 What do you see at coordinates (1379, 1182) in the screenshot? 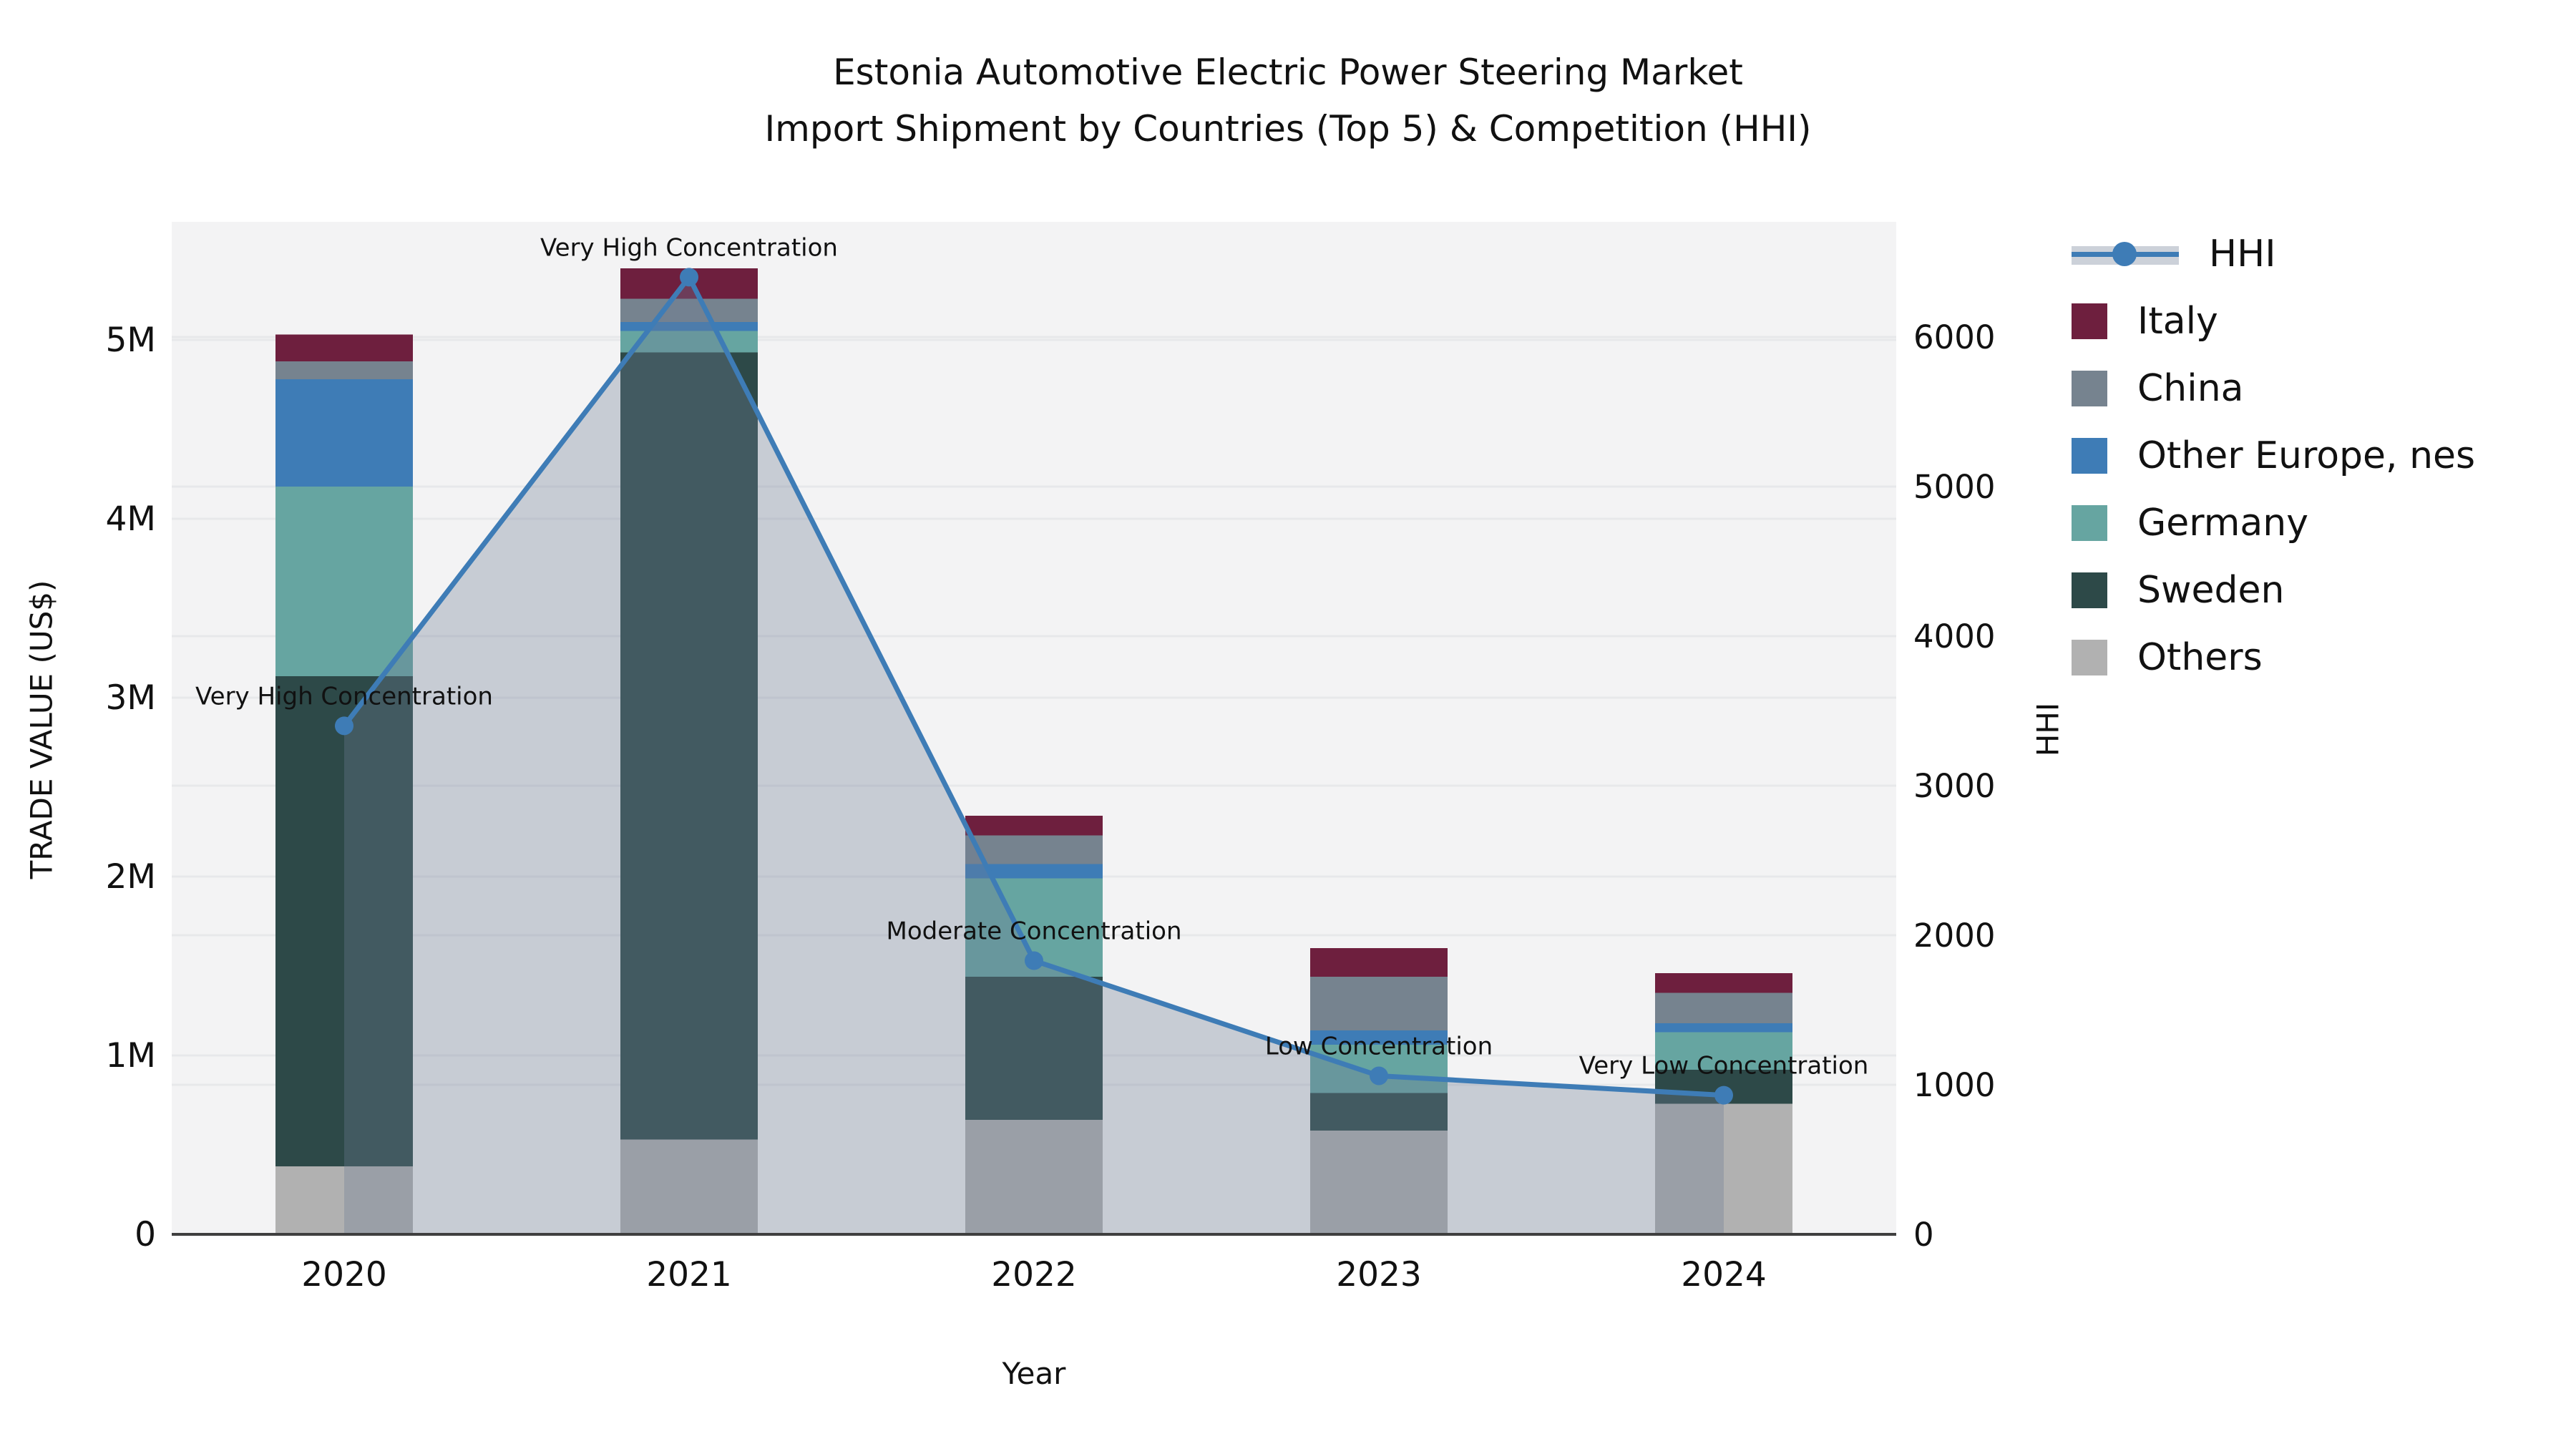
I see `bar-segment-others-2023` at bounding box center [1379, 1182].